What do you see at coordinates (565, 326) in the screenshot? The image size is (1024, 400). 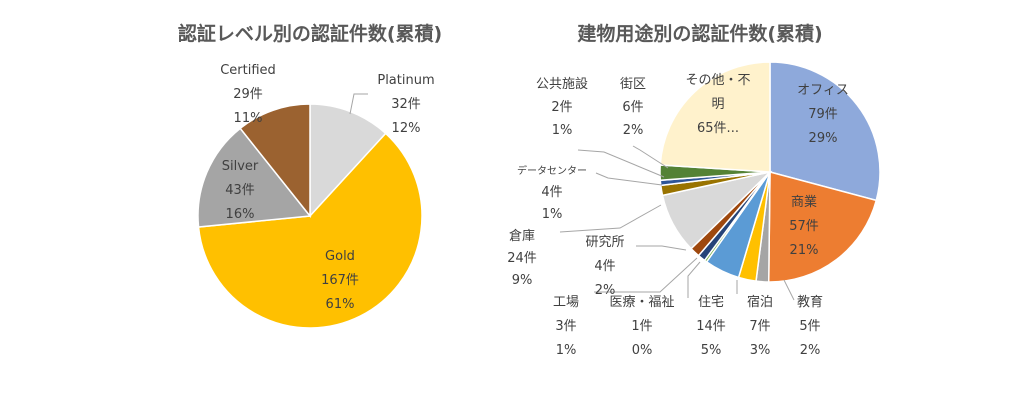 I see `usage-label-6-count-label: 3件` at bounding box center [565, 326].